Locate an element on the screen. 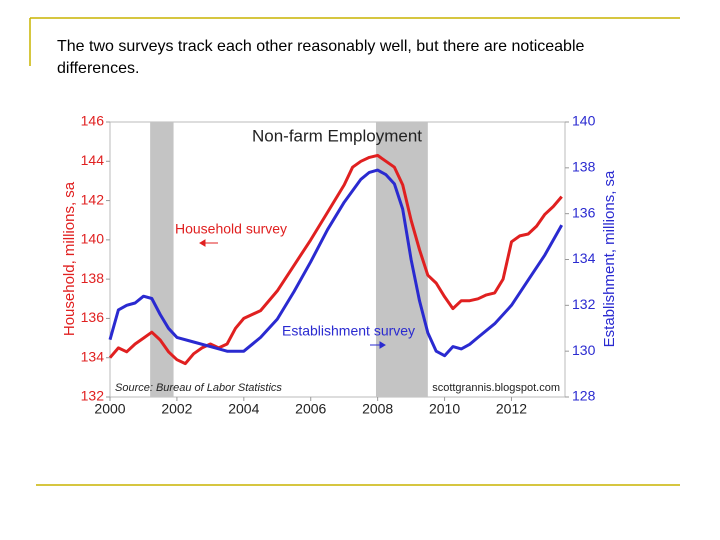 Image resolution: width=720 pixels, height=540 pixels. y2-tick-label: 128 is located at coordinates (584, 396).